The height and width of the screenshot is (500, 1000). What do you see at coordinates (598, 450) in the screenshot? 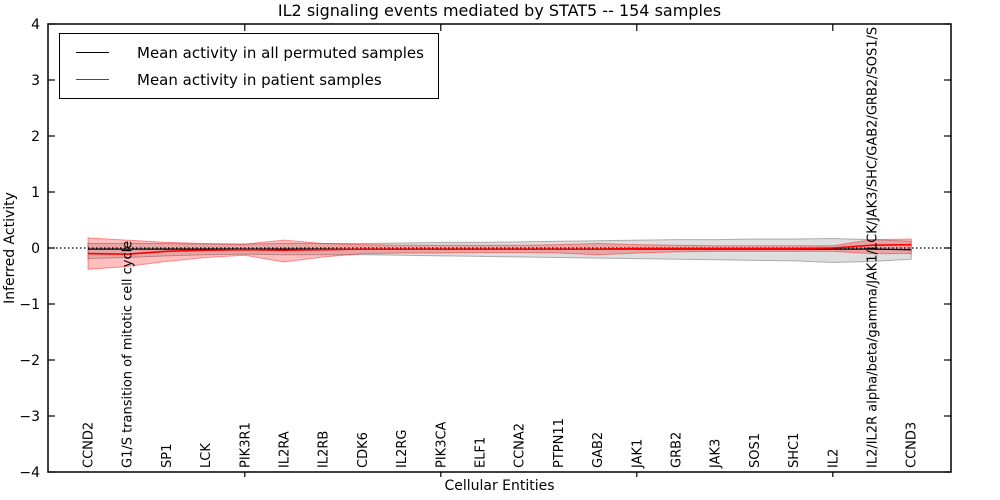
I see `x-tick-label: GAB2` at bounding box center [598, 450].